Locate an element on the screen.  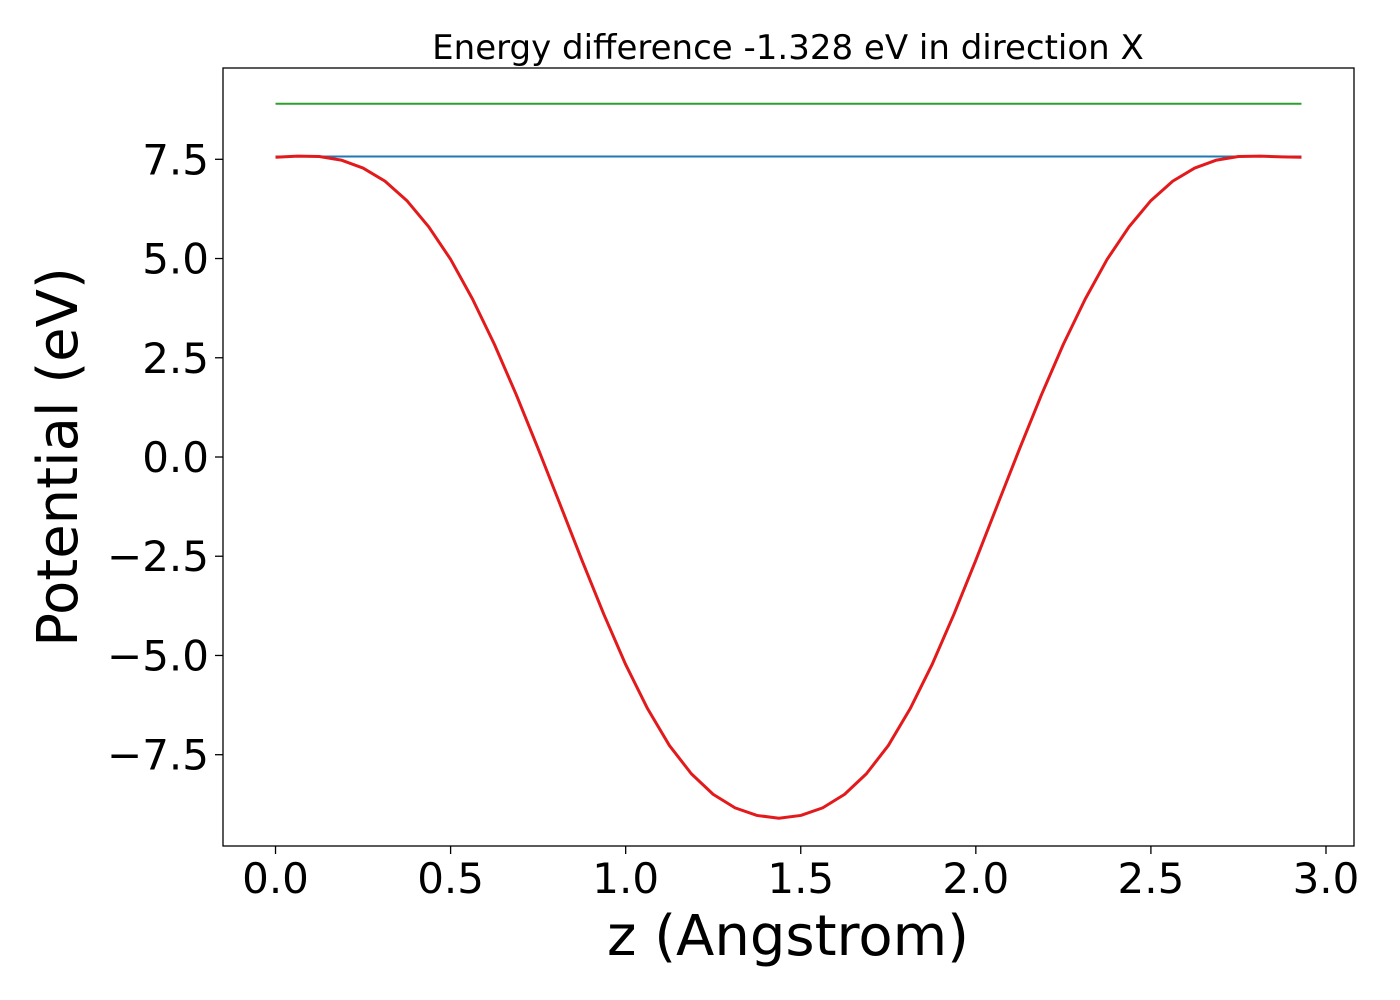
y-tick-label: 7.5 is located at coordinates (175, 159).